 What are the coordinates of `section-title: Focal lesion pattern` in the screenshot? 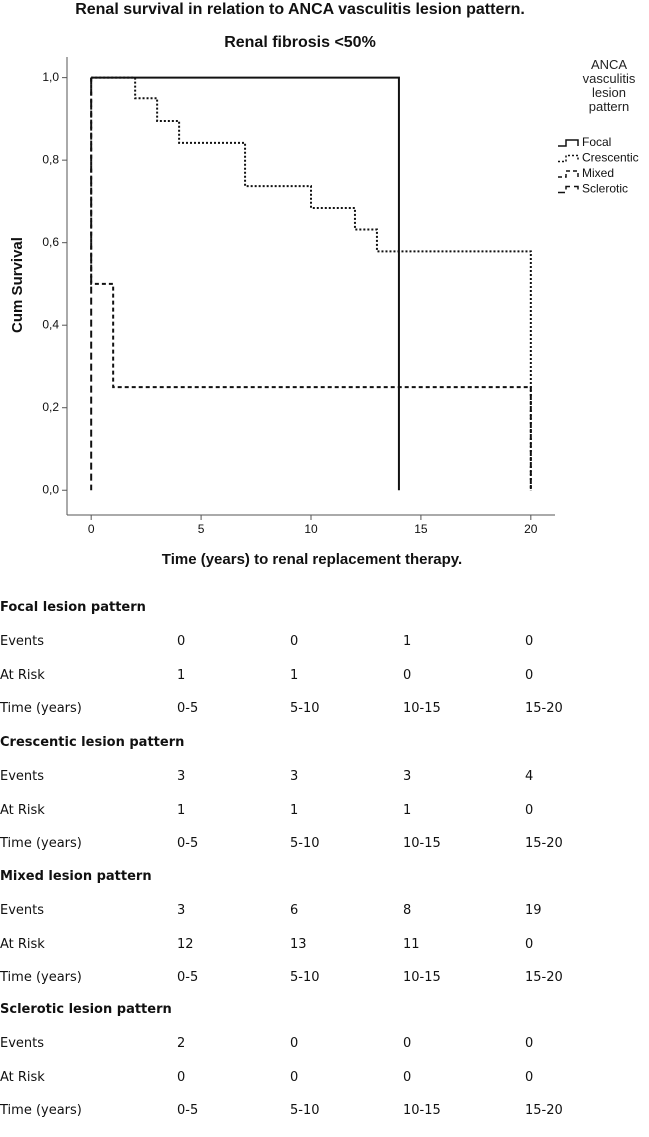 It's located at (73, 607).